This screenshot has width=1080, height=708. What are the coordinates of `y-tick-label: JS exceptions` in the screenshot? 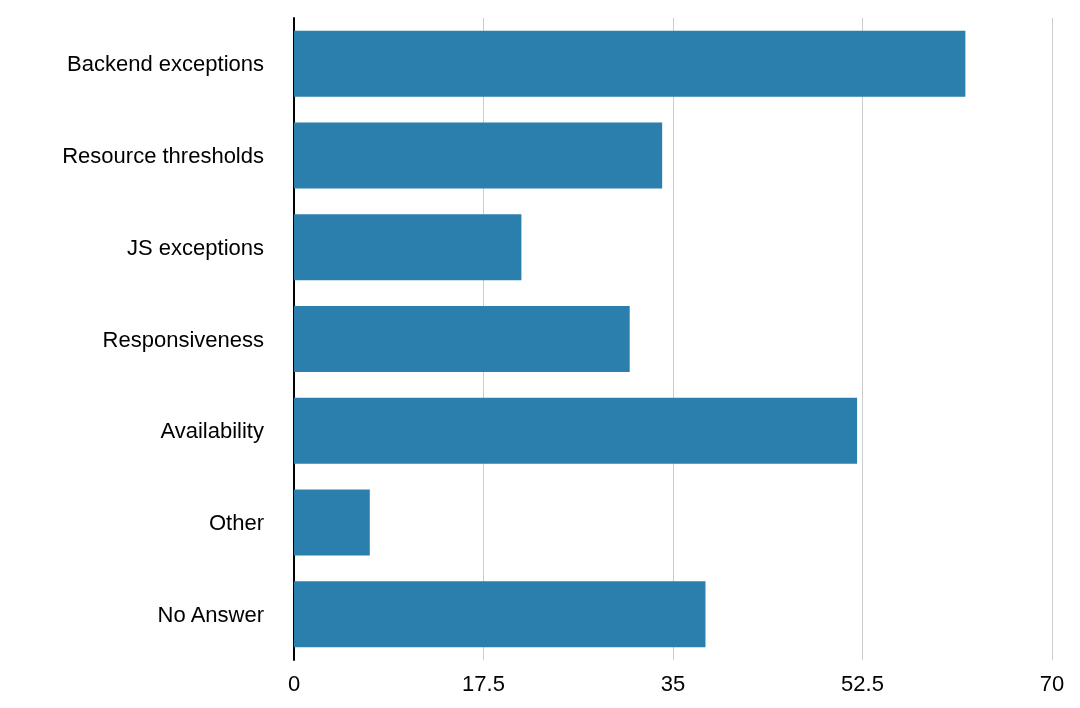 It's located at (195, 247).